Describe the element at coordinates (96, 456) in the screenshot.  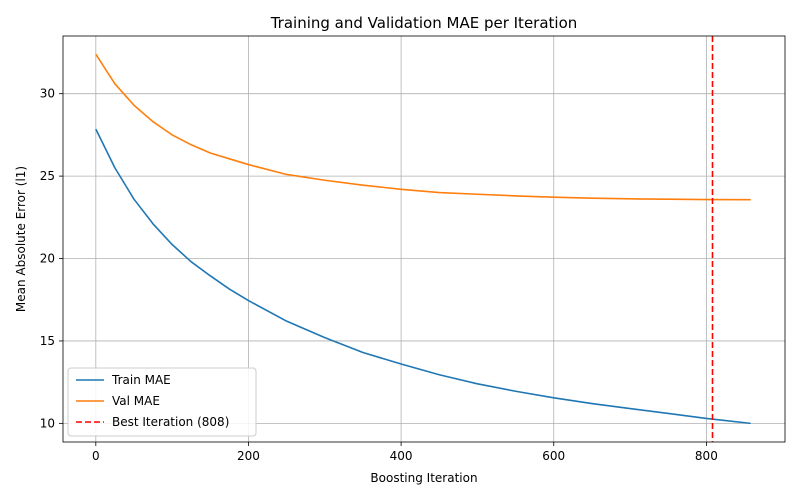
I see `x-tick-label: 0` at that location.